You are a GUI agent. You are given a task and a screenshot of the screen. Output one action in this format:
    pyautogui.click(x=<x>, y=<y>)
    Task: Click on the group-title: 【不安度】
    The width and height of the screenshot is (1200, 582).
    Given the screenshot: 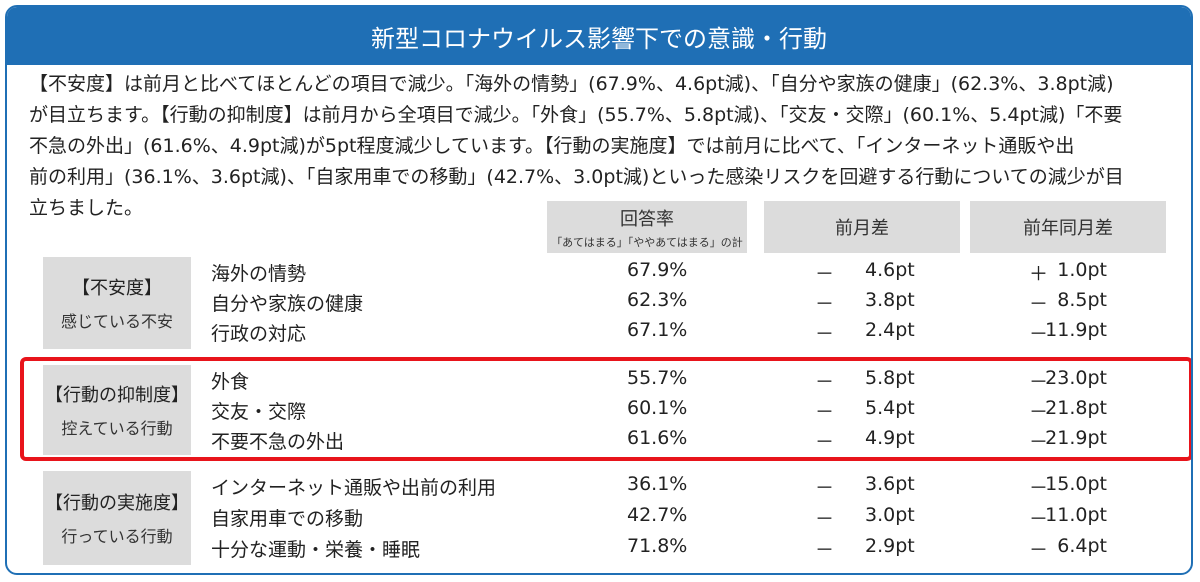 What is the action you would take?
    pyautogui.click(x=117, y=288)
    